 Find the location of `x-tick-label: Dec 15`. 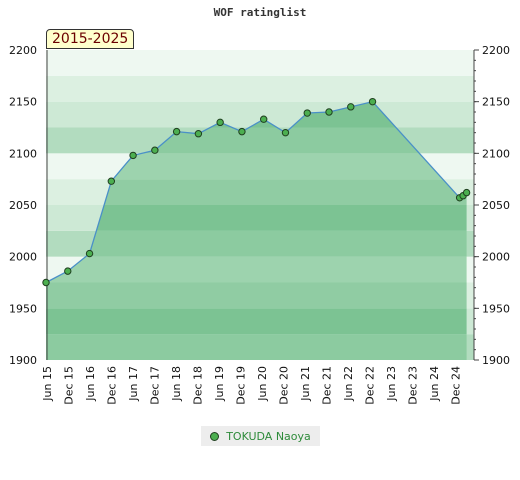

x-tick-label: Dec 15 is located at coordinates (69, 385).